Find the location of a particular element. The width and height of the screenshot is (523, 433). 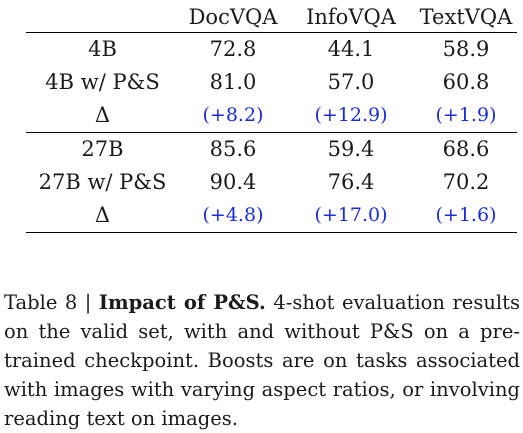

row-label: 4B w/ P&S is located at coordinates (102, 82).